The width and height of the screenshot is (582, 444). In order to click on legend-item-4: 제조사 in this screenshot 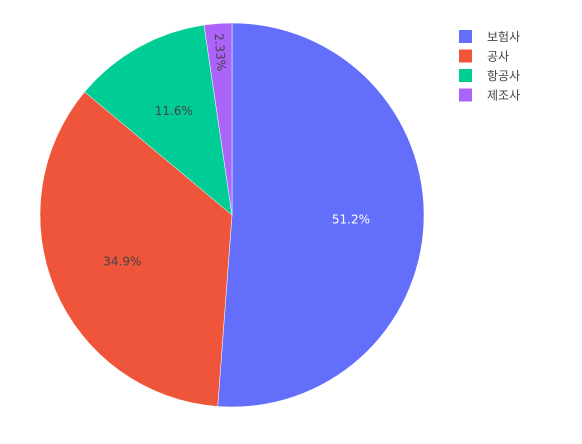, I will do `click(489, 95)`.